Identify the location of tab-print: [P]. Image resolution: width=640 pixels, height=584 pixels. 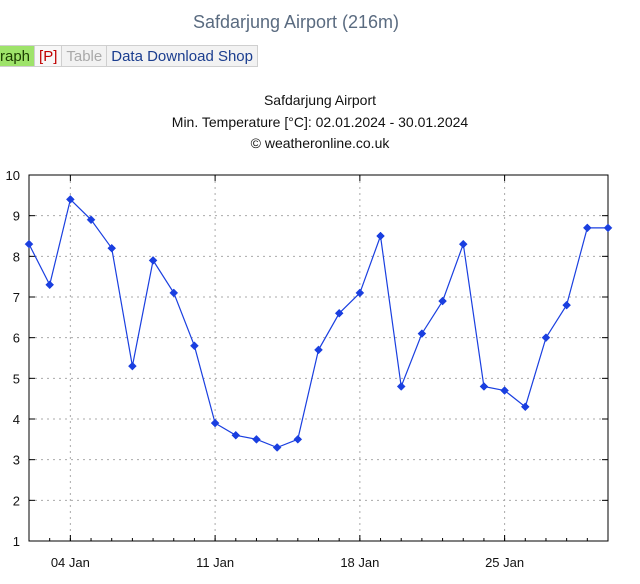
(49, 56).